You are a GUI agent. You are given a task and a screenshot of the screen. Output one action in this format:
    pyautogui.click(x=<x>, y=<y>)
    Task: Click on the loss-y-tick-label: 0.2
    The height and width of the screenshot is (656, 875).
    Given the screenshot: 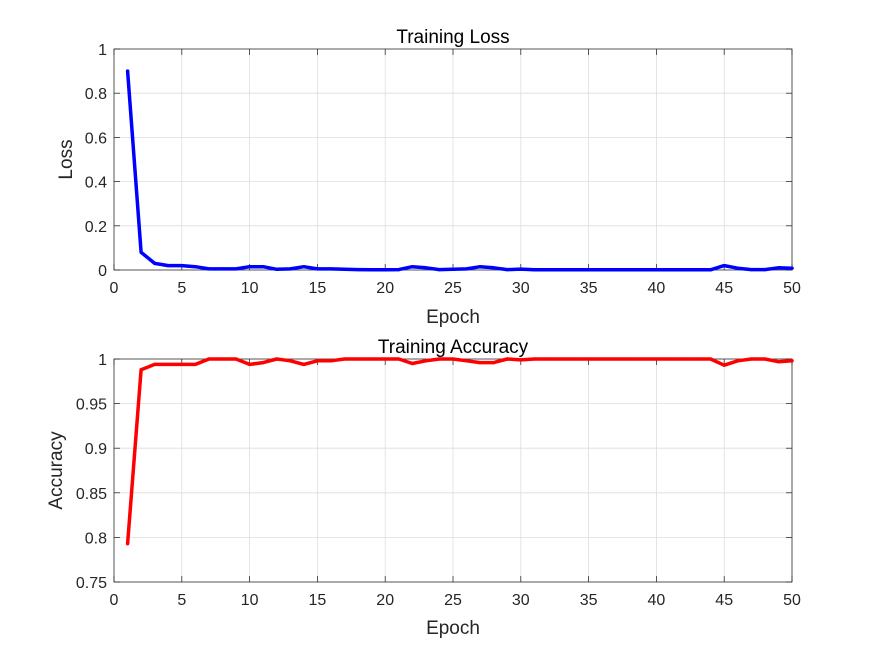 What is the action you would take?
    pyautogui.click(x=96, y=227)
    